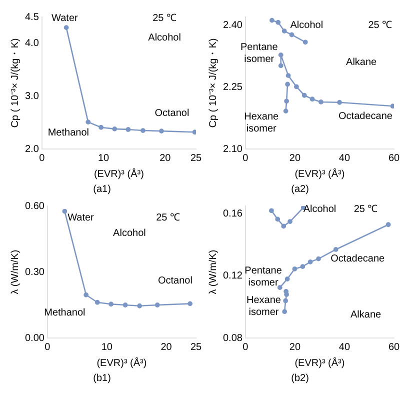 This screenshot has height=394, width=412. I want to click on y-tick-label: 0.00, so click(34, 338).